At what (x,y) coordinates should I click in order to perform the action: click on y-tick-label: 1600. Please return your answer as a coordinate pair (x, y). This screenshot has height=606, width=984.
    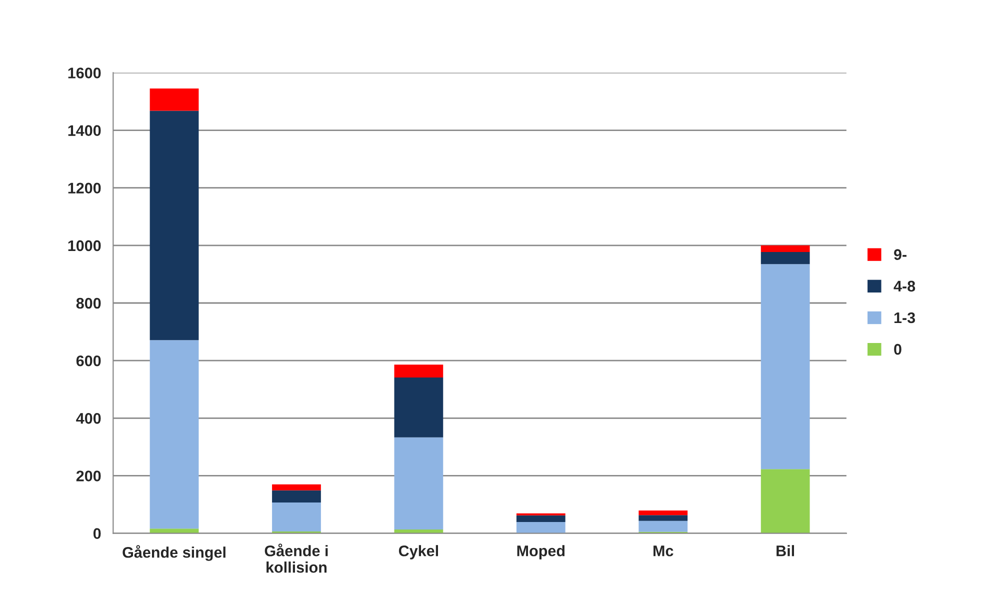
    Looking at the image, I should click on (84, 73).